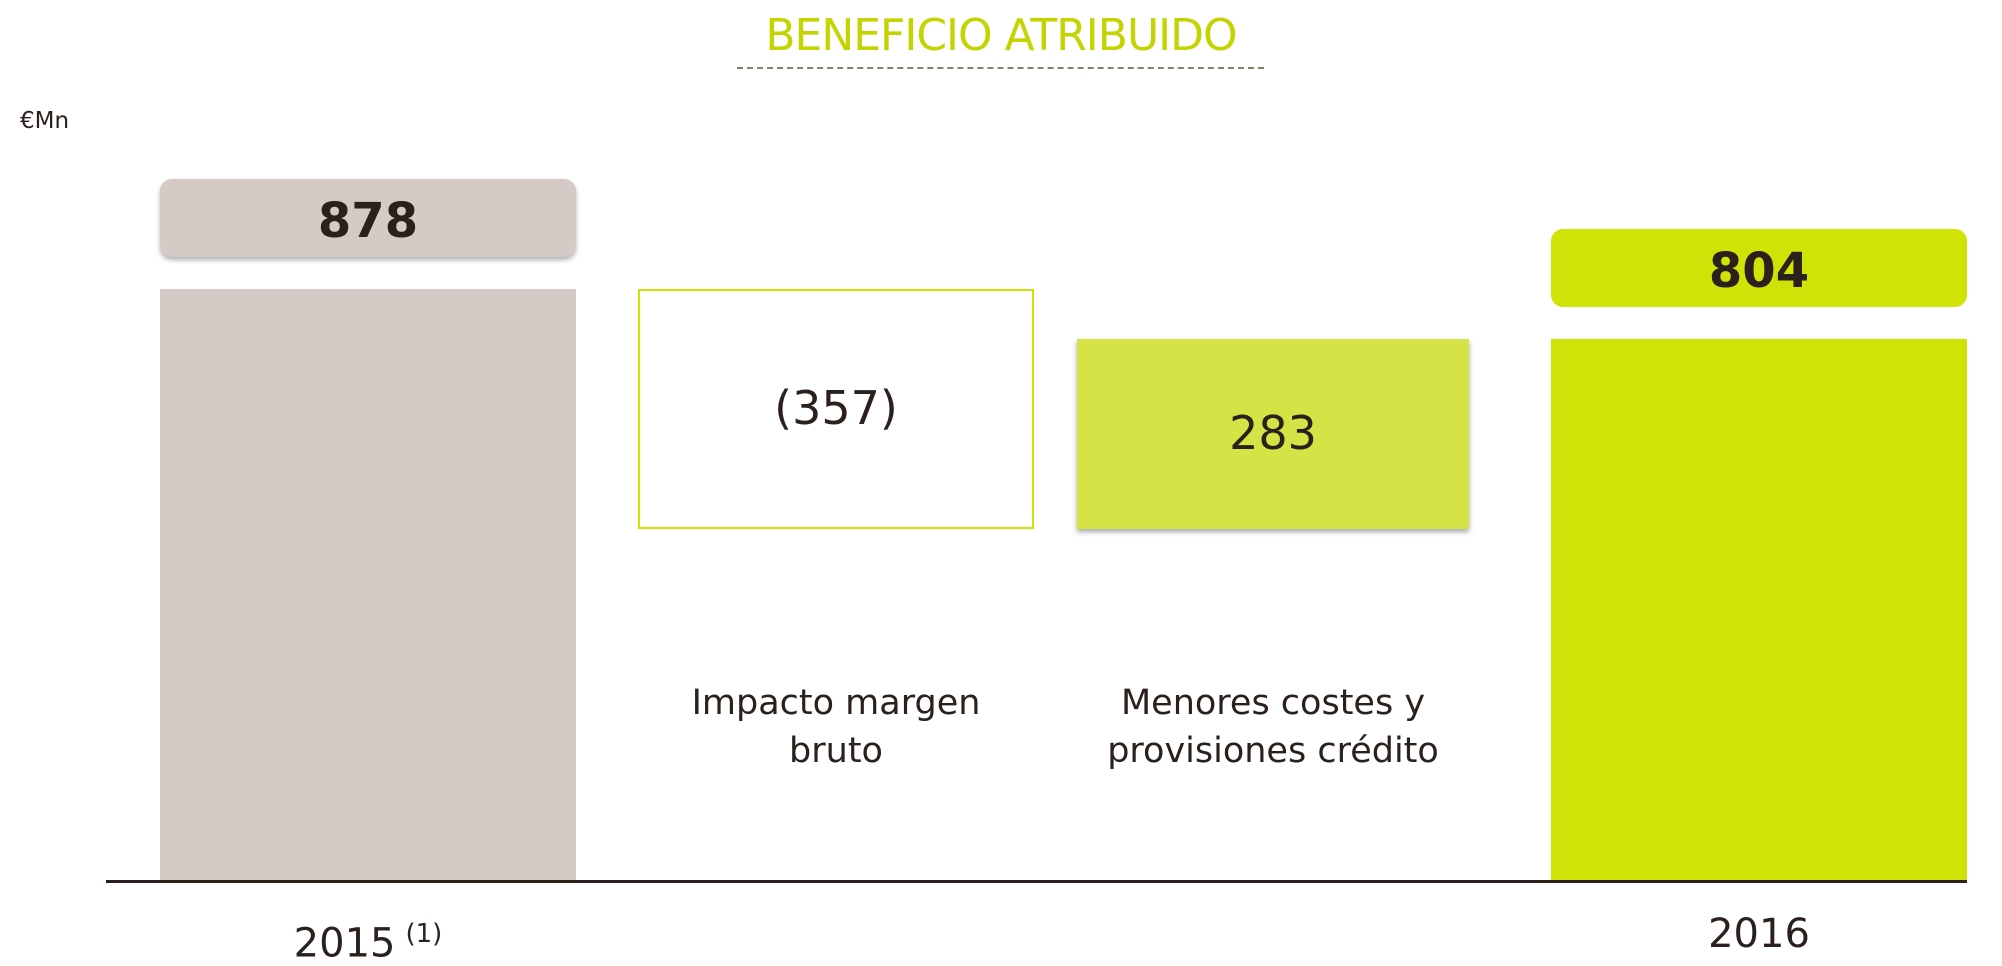 Image resolution: width=2002 pixels, height=966 pixels. Describe the element at coordinates (344, 943) in the screenshot. I see `category-text: 2015` at that location.